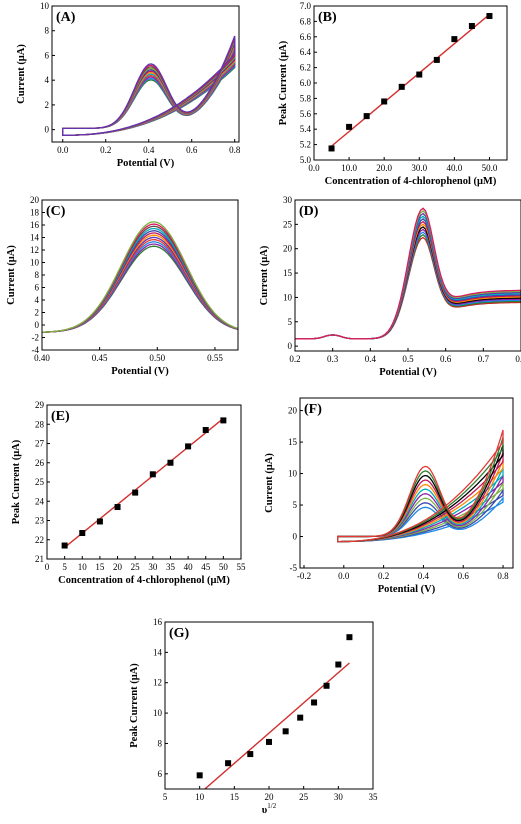 This screenshot has width=521, height=824. Describe the element at coordinates (288, 200) in the screenshot. I see `y-tick-label: 30` at that location.